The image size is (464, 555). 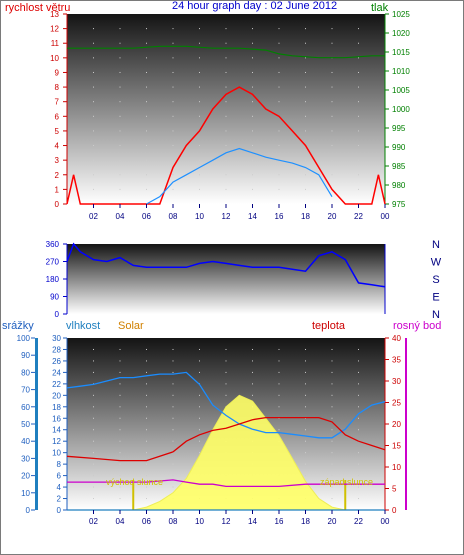 I want to click on rain-tick-label: 10, so click(x=25, y=493).